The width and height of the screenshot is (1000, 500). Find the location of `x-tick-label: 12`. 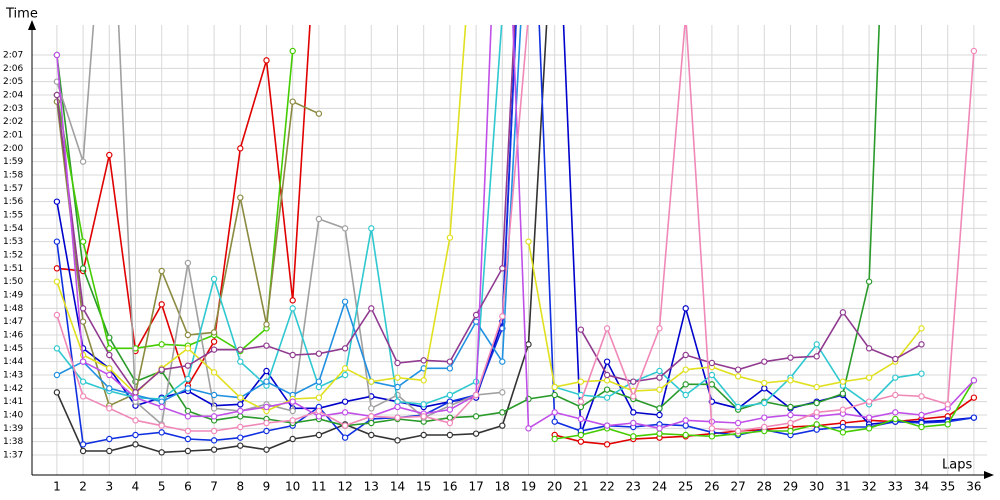

x-tick-label: 12 is located at coordinates (344, 487).